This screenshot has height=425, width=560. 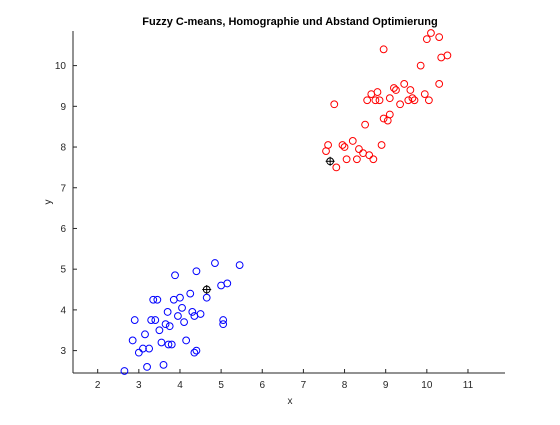 What do you see at coordinates (63, 148) in the screenshot?
I see `y-tick-label: 8` at bounding box center [63, 148].